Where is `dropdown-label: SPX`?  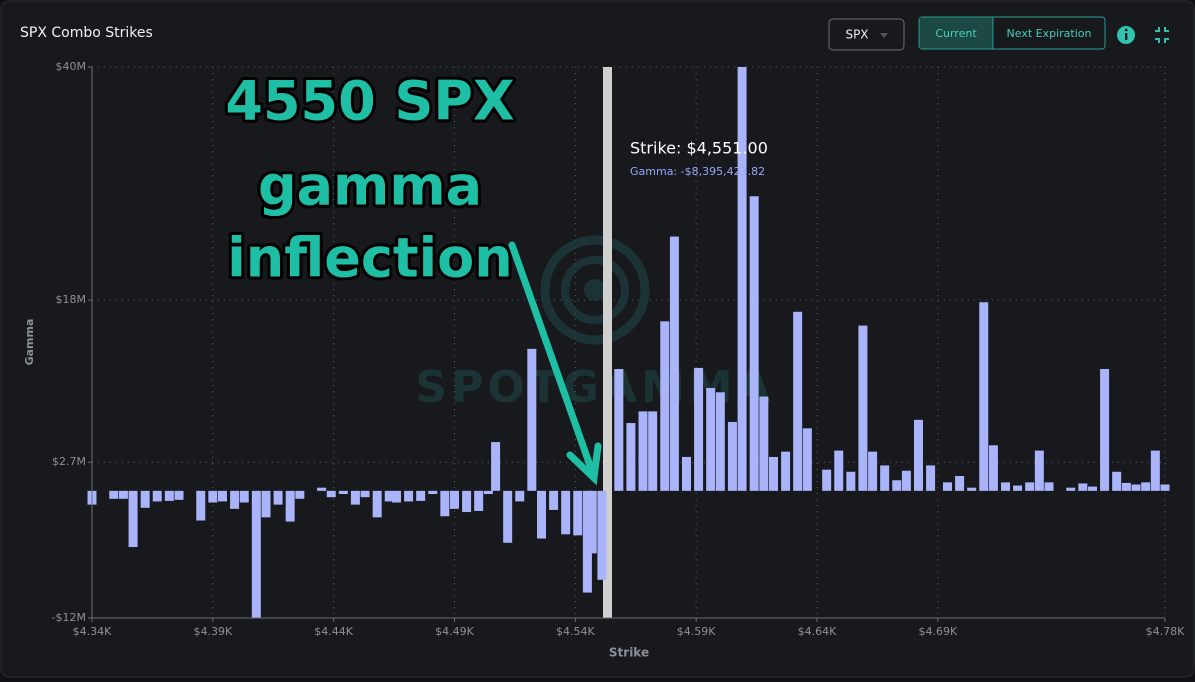 dropdown-label: SPX is located at coordinates (856, 35).